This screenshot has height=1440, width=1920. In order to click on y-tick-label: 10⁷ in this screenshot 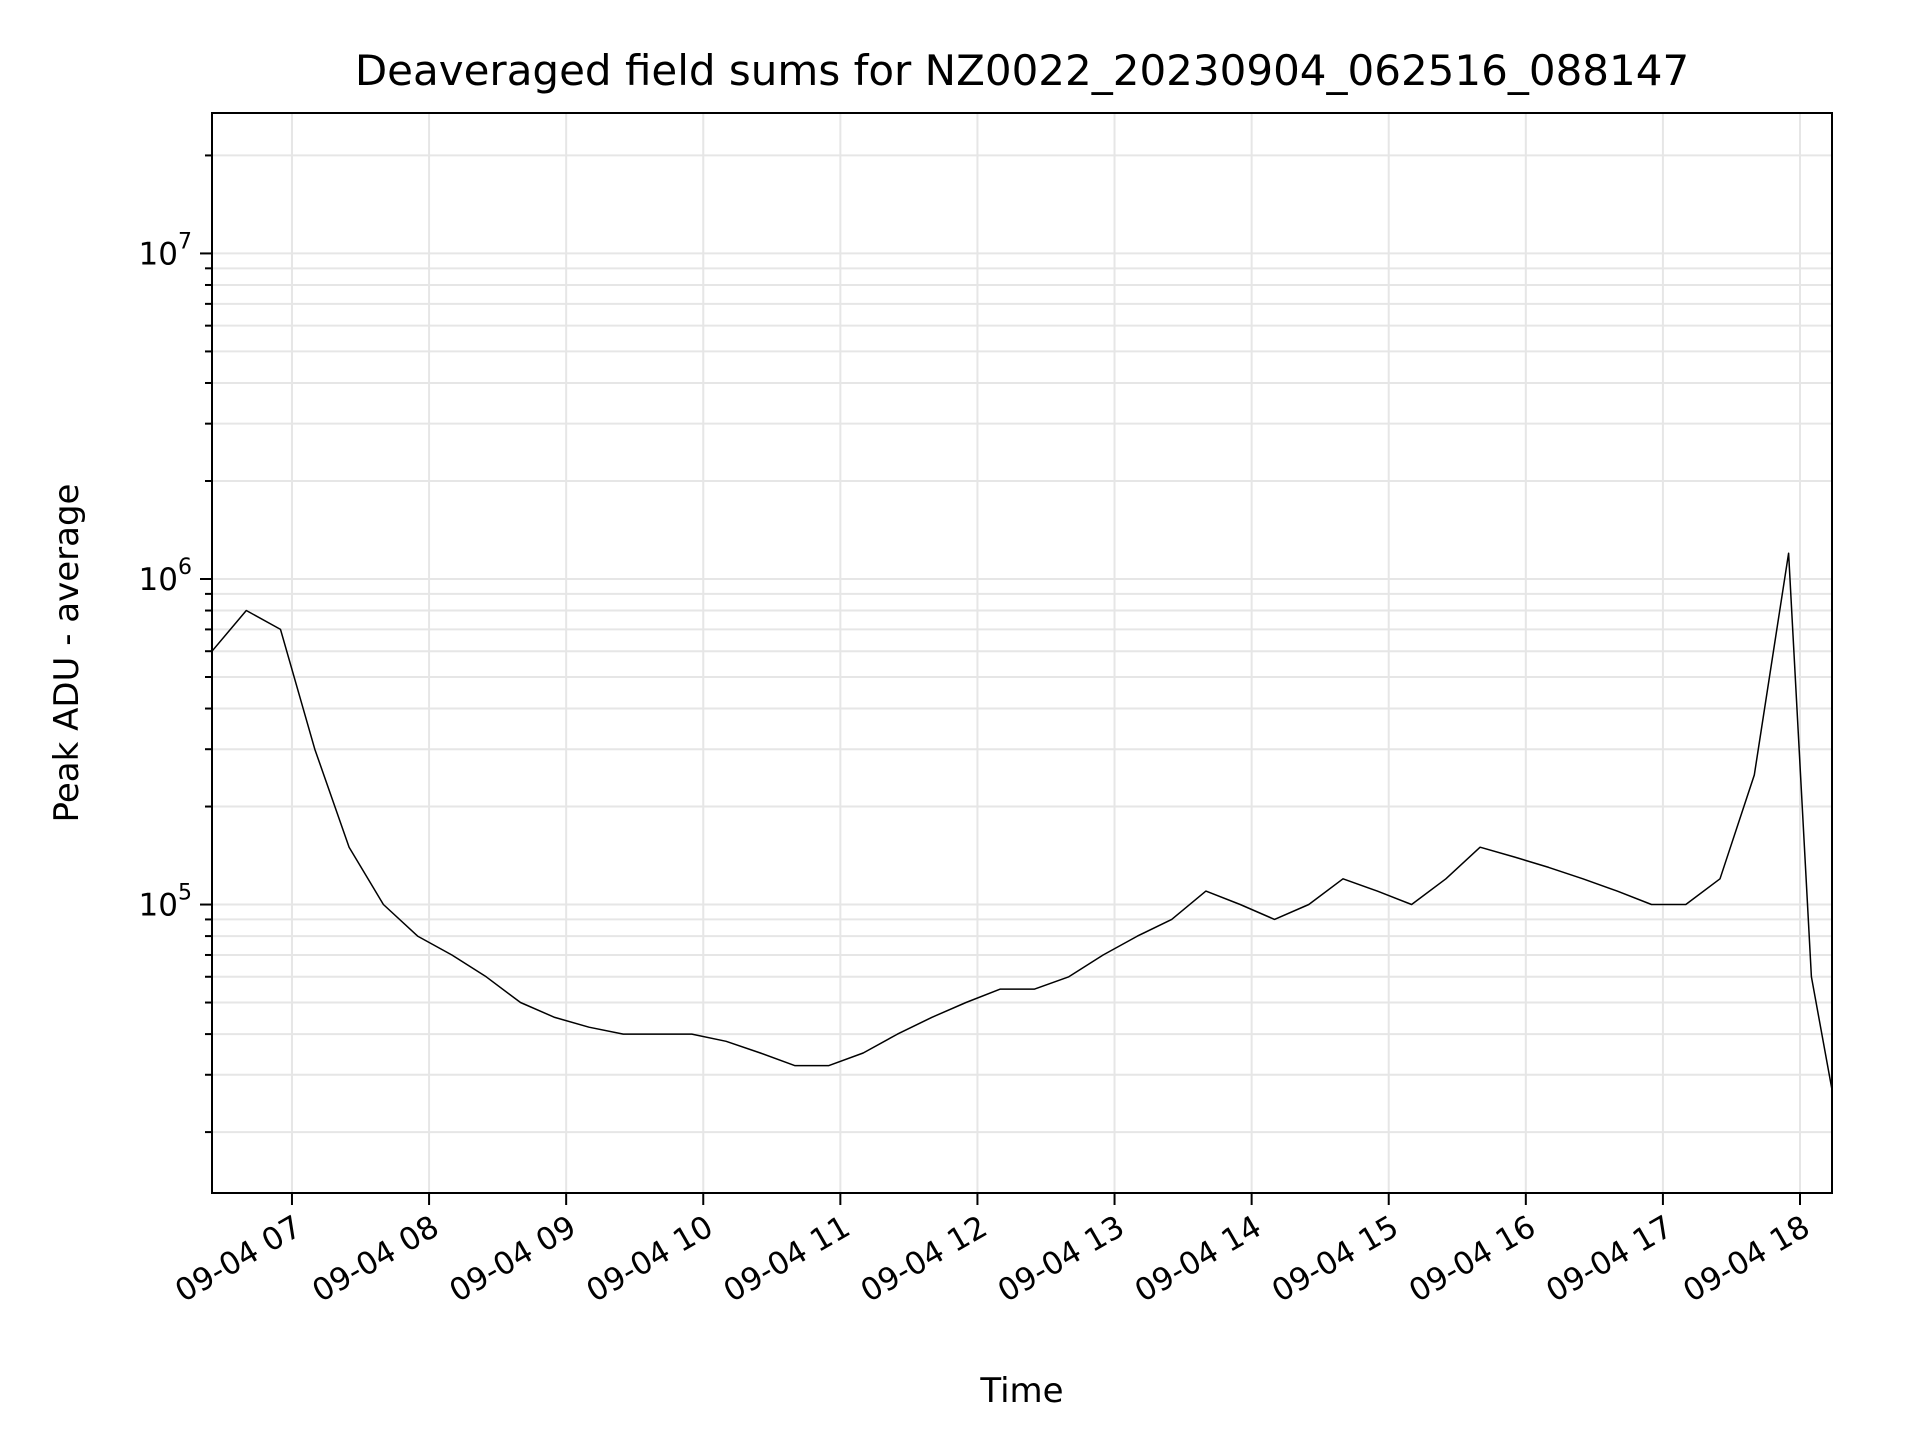, I will do `click(165, 250)`.